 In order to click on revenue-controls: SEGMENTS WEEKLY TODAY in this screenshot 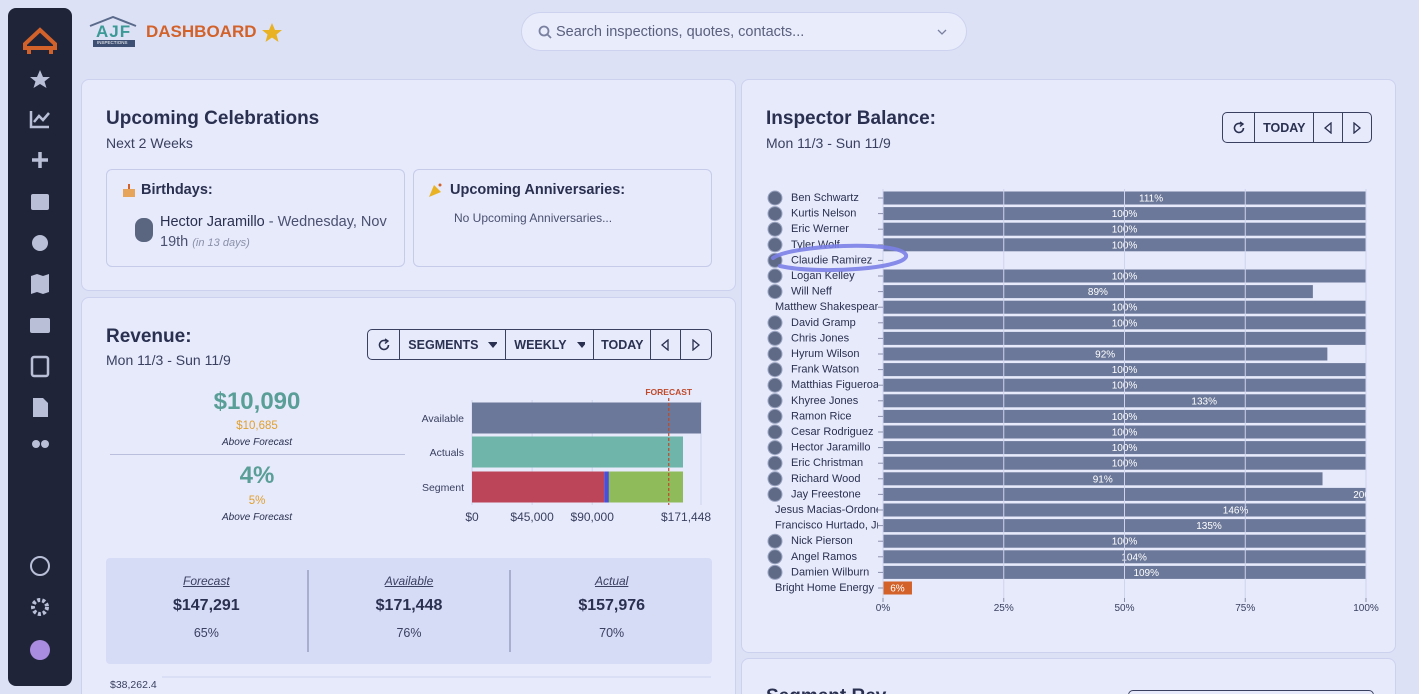, I will do `click(539, 344)`.